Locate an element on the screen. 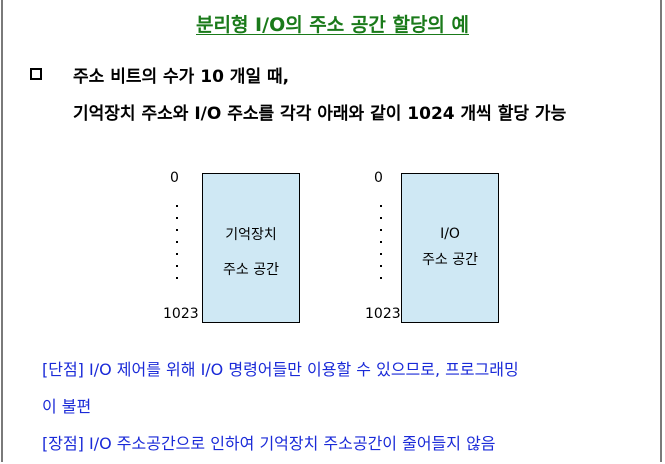 The height and width of the screenshot is (464, 665). slide-title: 분리형 I/O의 주소 공간 할당의 예 is located at coordinates (332, 23).